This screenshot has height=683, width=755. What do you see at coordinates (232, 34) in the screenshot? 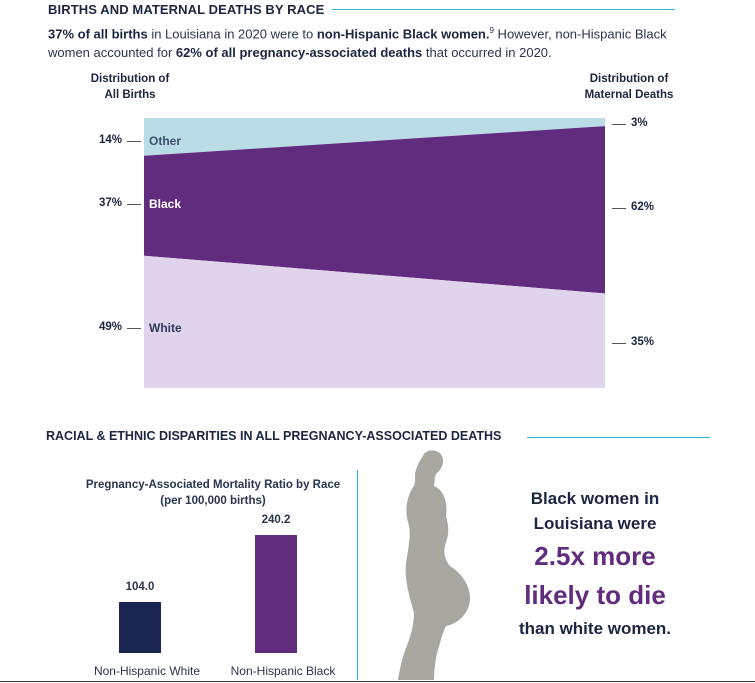
I see `intro-text-1: in Louisiana in 2020 were to` at bounding box center [232, 34].